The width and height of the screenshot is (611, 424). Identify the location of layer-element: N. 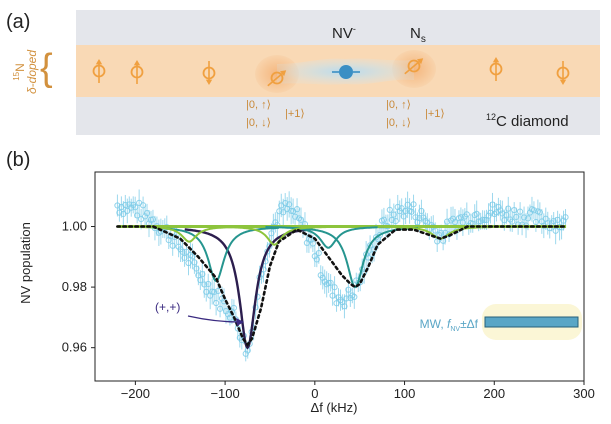
(20, 67).